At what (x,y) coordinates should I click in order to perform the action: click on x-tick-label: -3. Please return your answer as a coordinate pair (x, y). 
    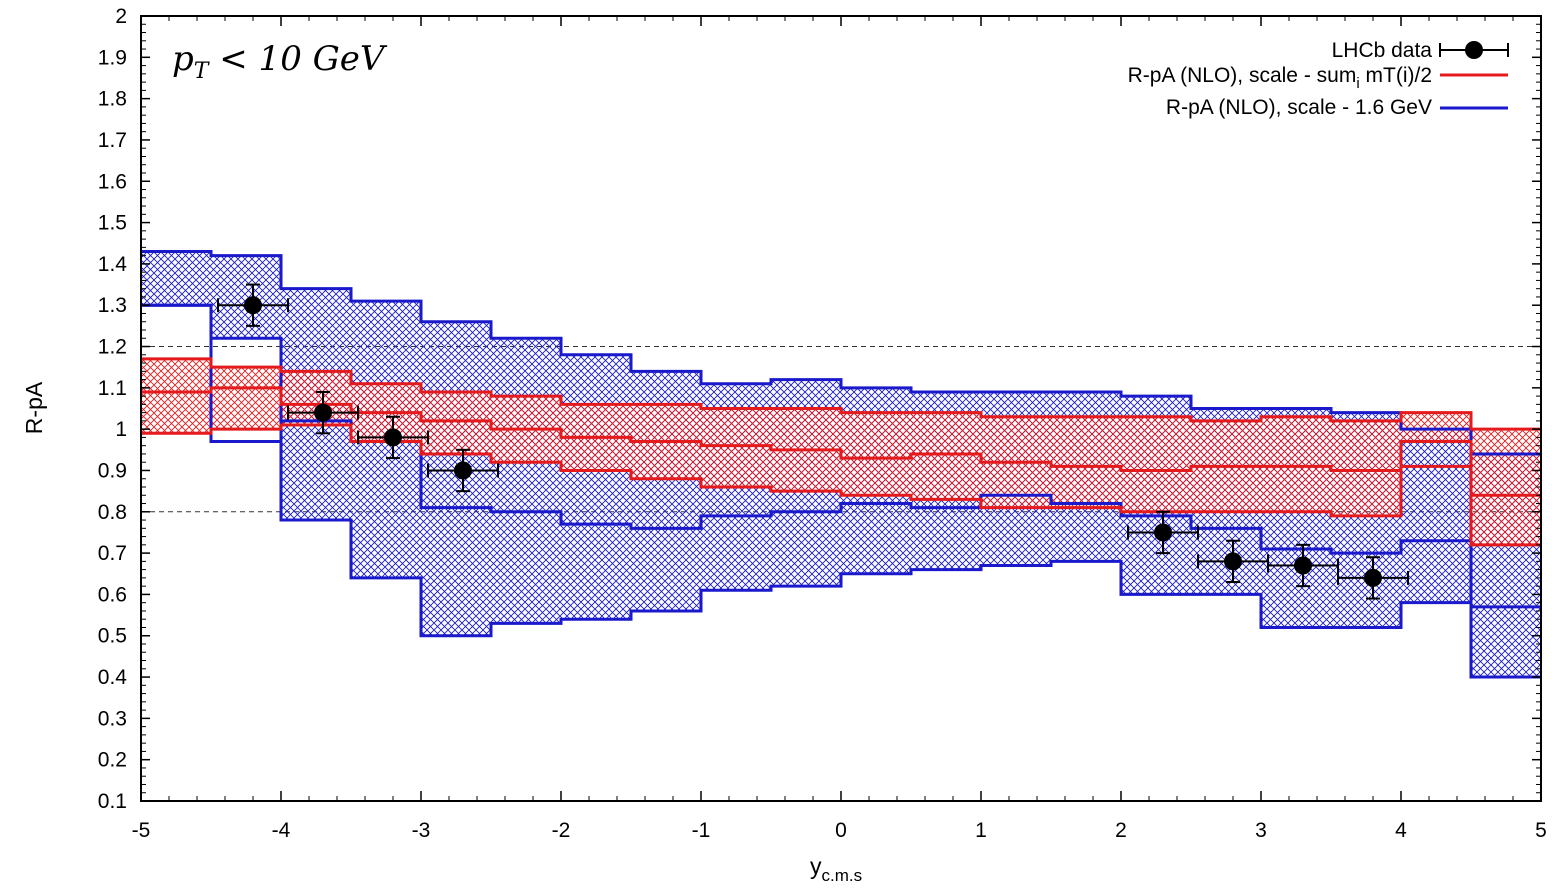
    Looking at the image, I should click on (421, 830).